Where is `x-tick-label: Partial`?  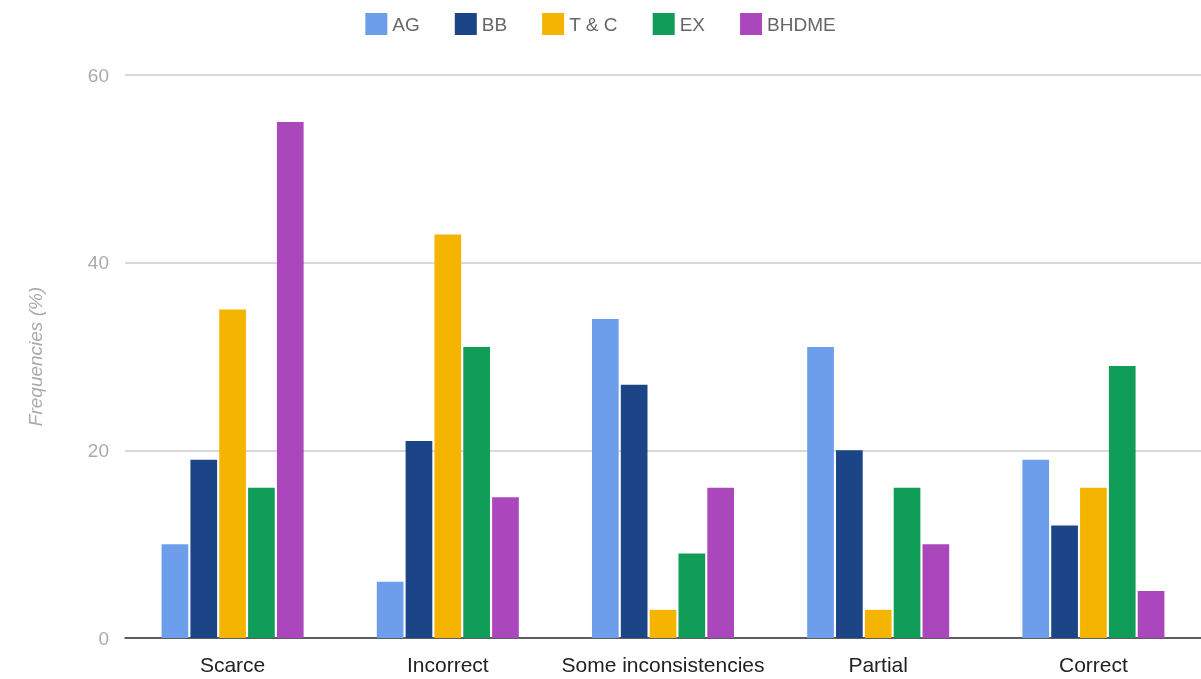
x-tick-label: Partial is located at coordinates (878, 664).